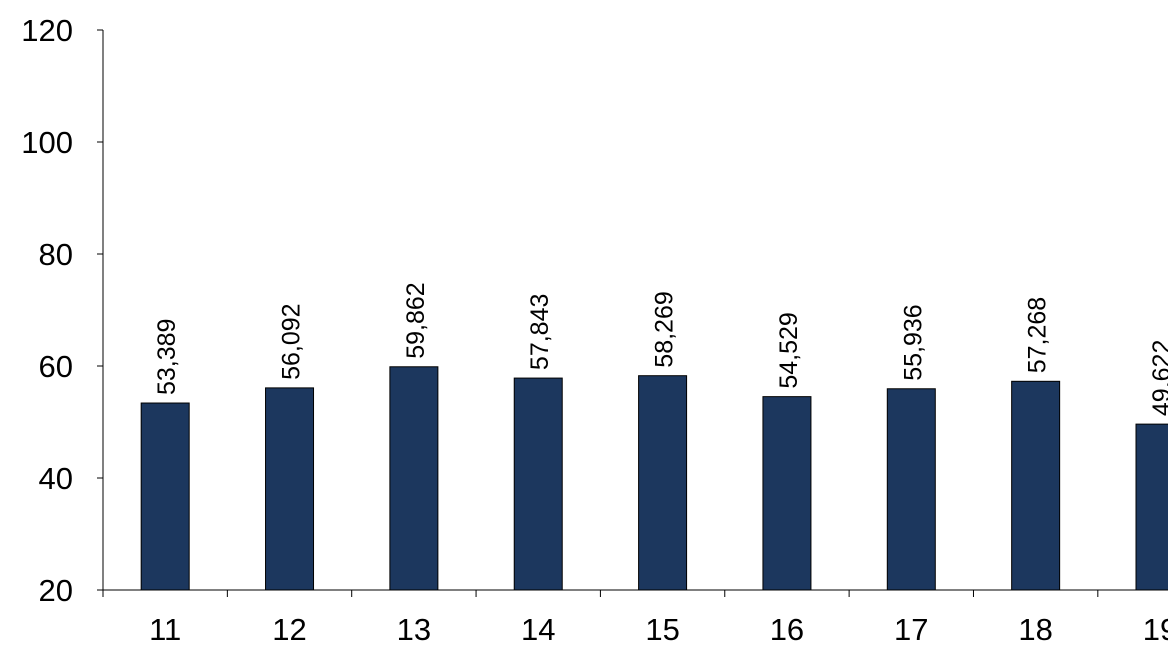 The width and height of the screenshot is (1168, 645). Describe the element at coordinates (414, 628) in the screenshot. I see `x-tick-label: 13` at that location.